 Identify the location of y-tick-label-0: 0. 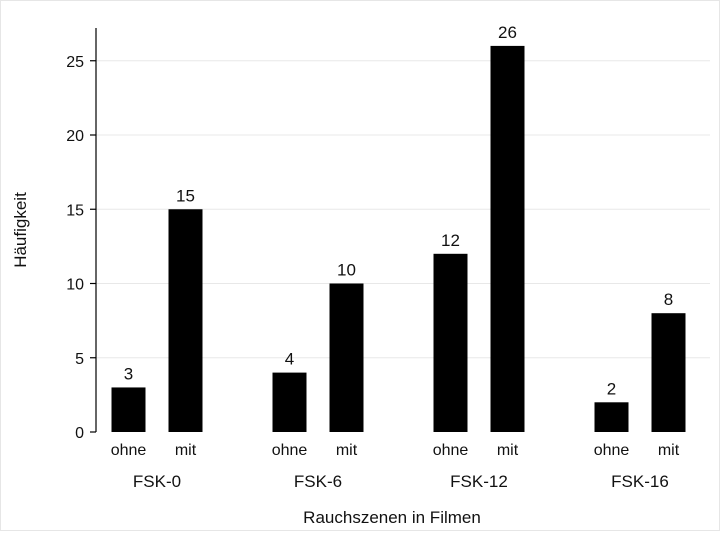
(79, 433).